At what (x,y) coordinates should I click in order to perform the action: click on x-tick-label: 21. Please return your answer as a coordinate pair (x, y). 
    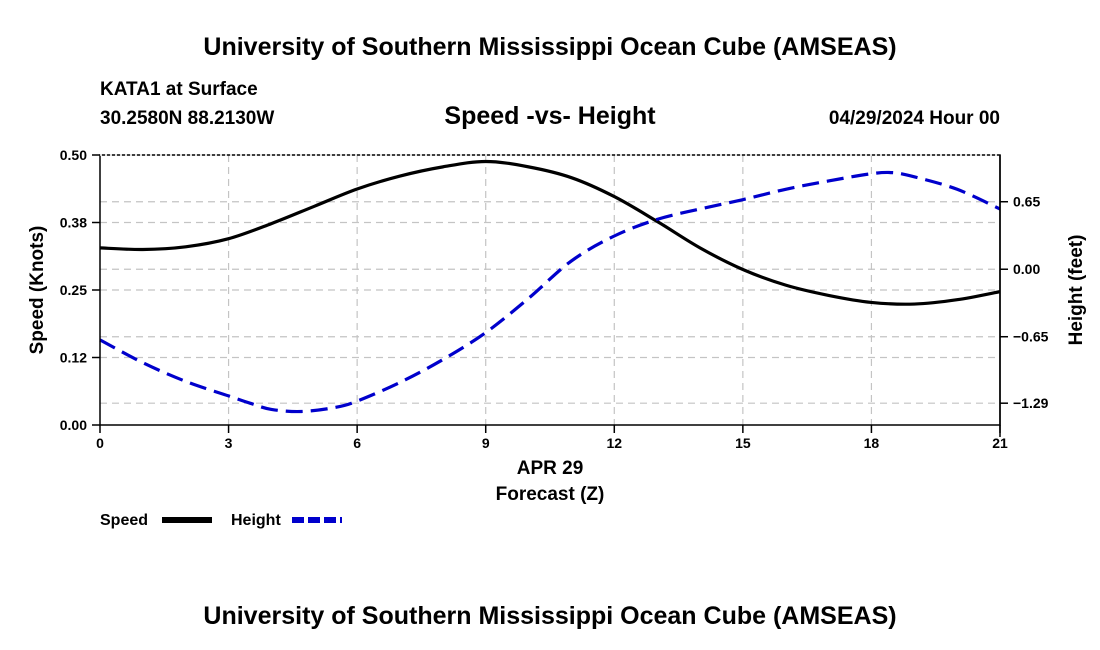
    Looking at the image, I should click on (1000, 443).